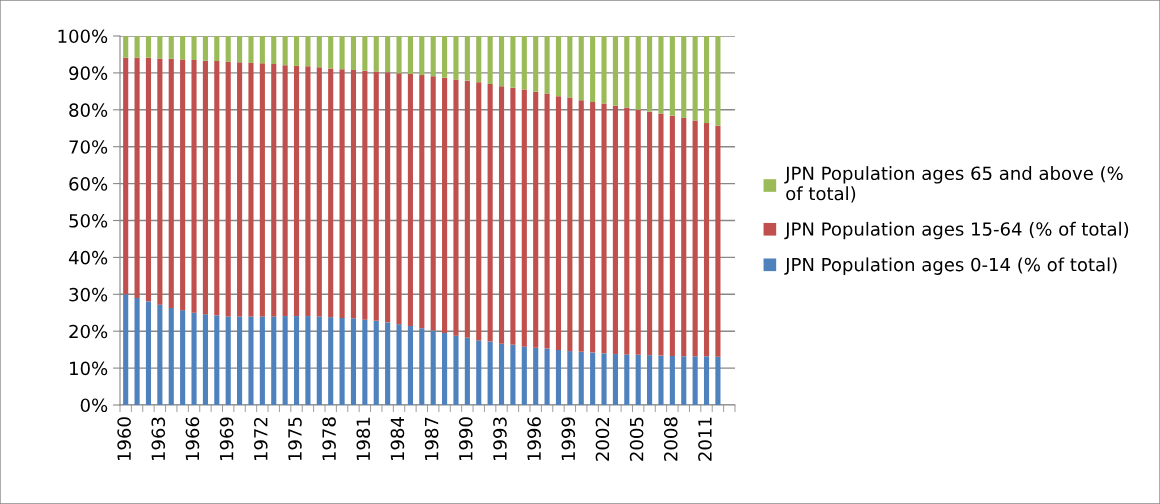 The image size is (1160, 504). Describe the element at coordinates (956, 230) in the screenshot. I see `legend-label: JPN Population ages 15-64 (% of total)` at that location.